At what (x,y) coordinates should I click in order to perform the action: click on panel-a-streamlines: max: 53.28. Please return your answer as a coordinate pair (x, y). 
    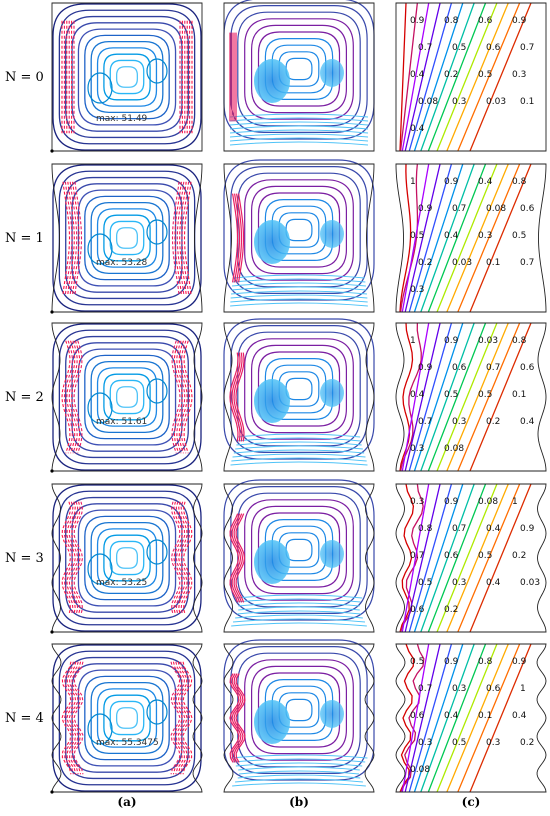
    Looking at the image, I should click on (126, 238).